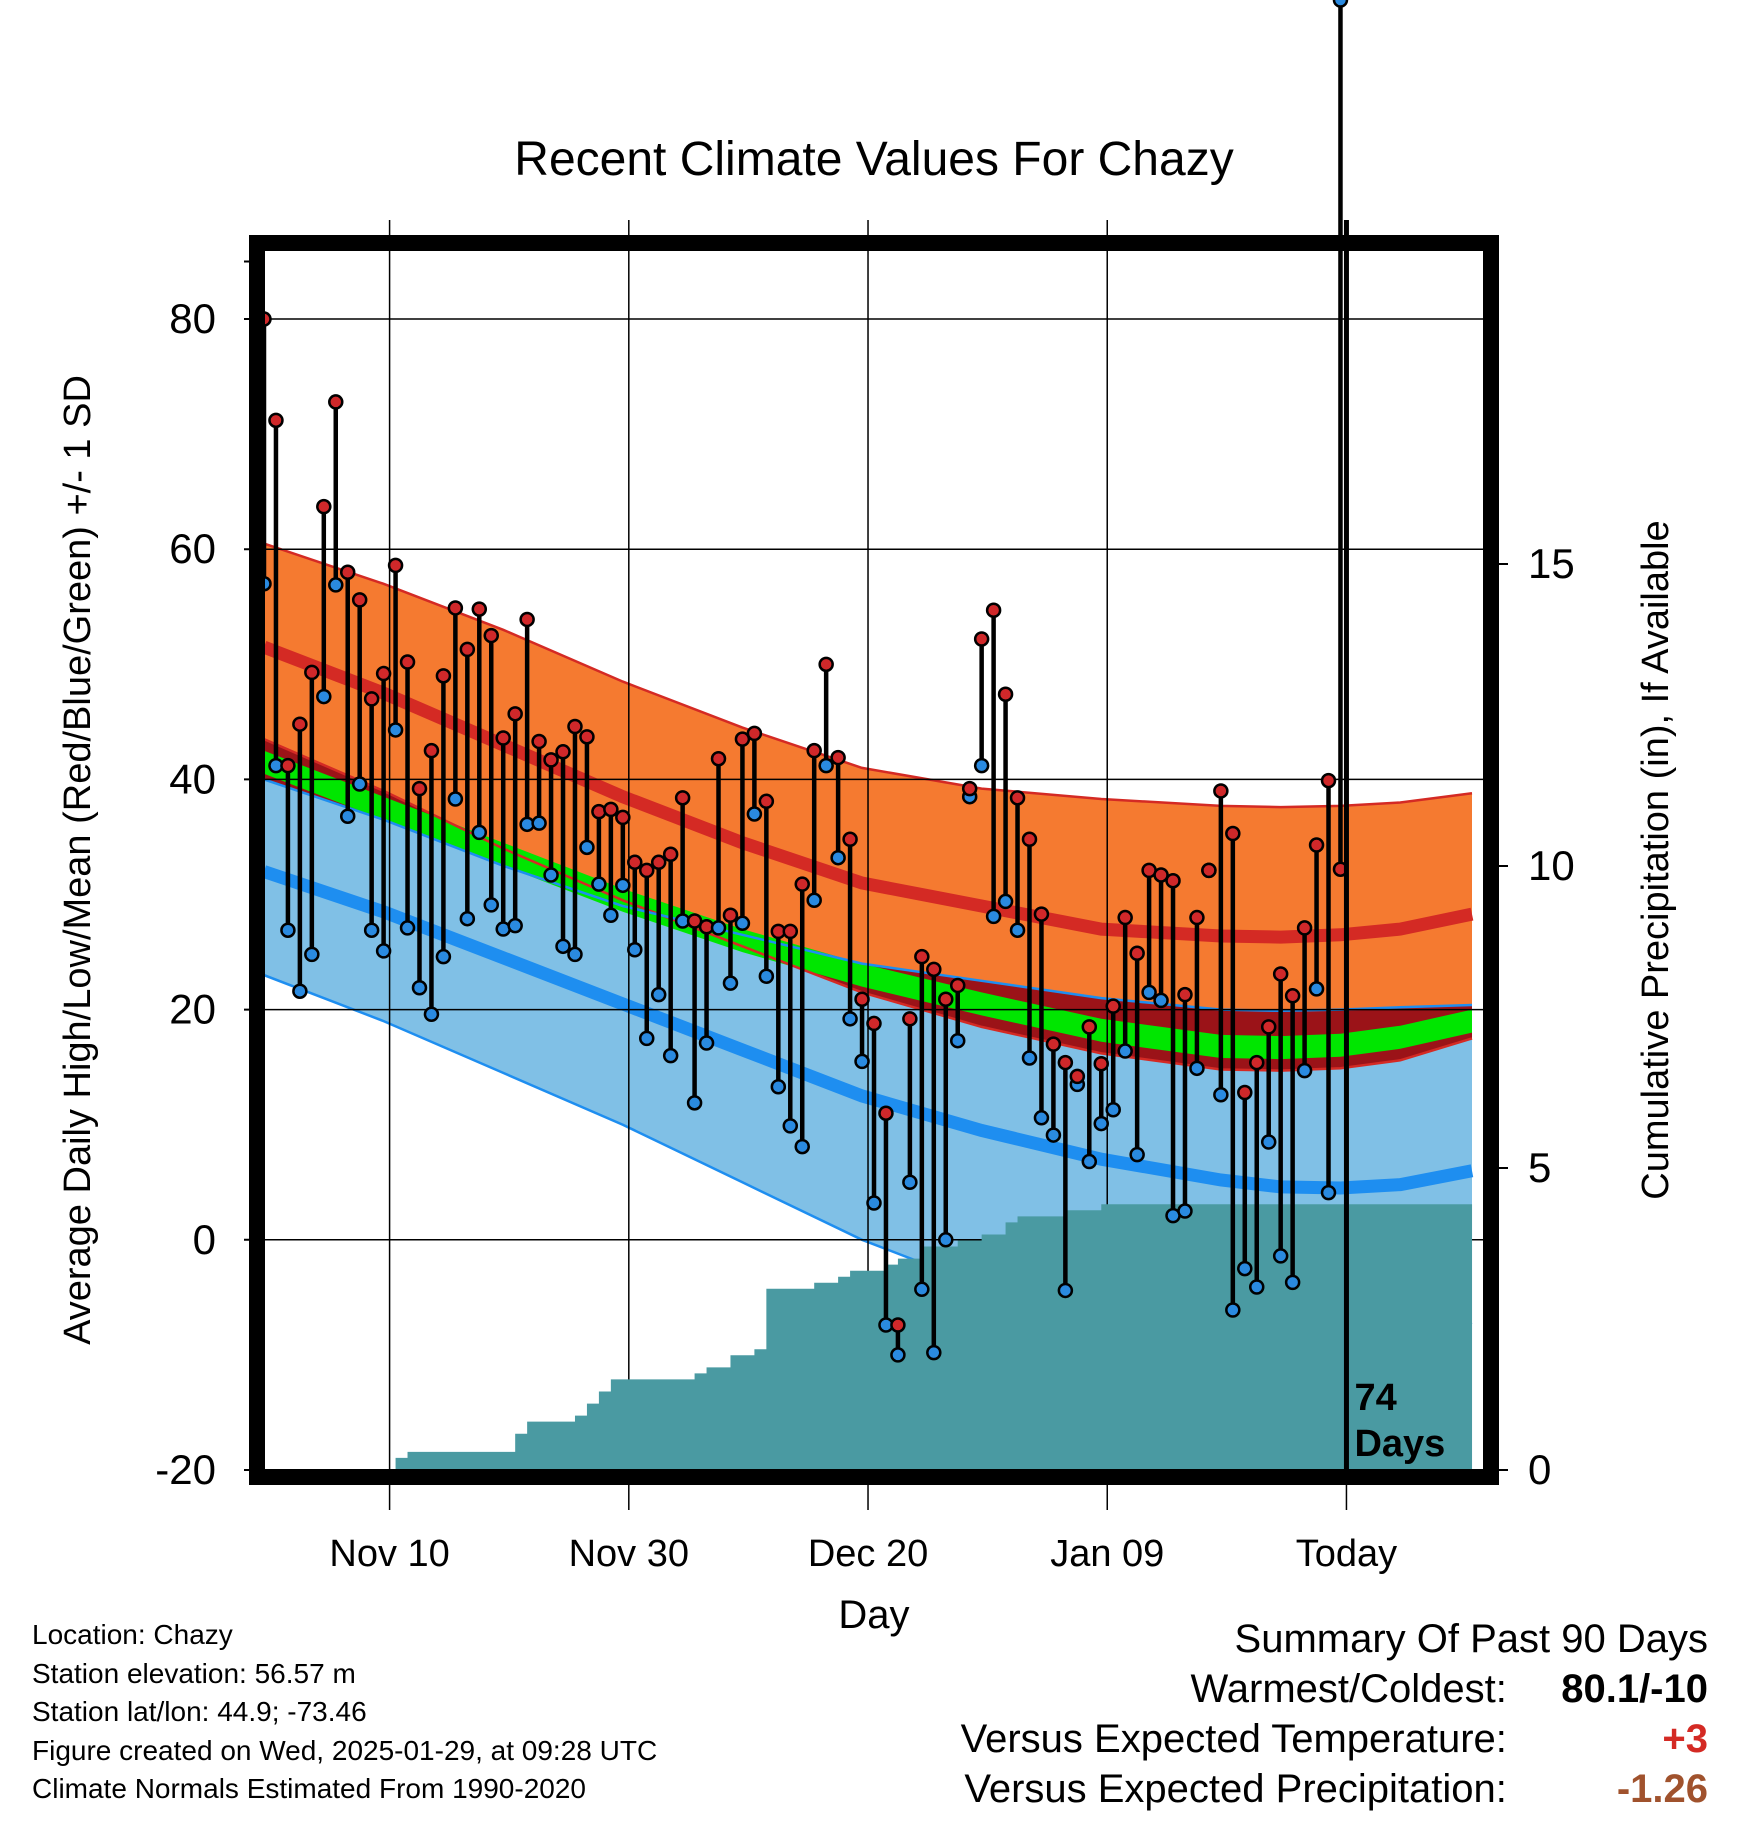 Image resolution: width=1748 pixels, height=1828 pixels. What do you see at coordinates (1235, 1789) in the screenshot?
I see `precip-label: Versus Expected Precipitation:` at bounding box center [1235, 1789].